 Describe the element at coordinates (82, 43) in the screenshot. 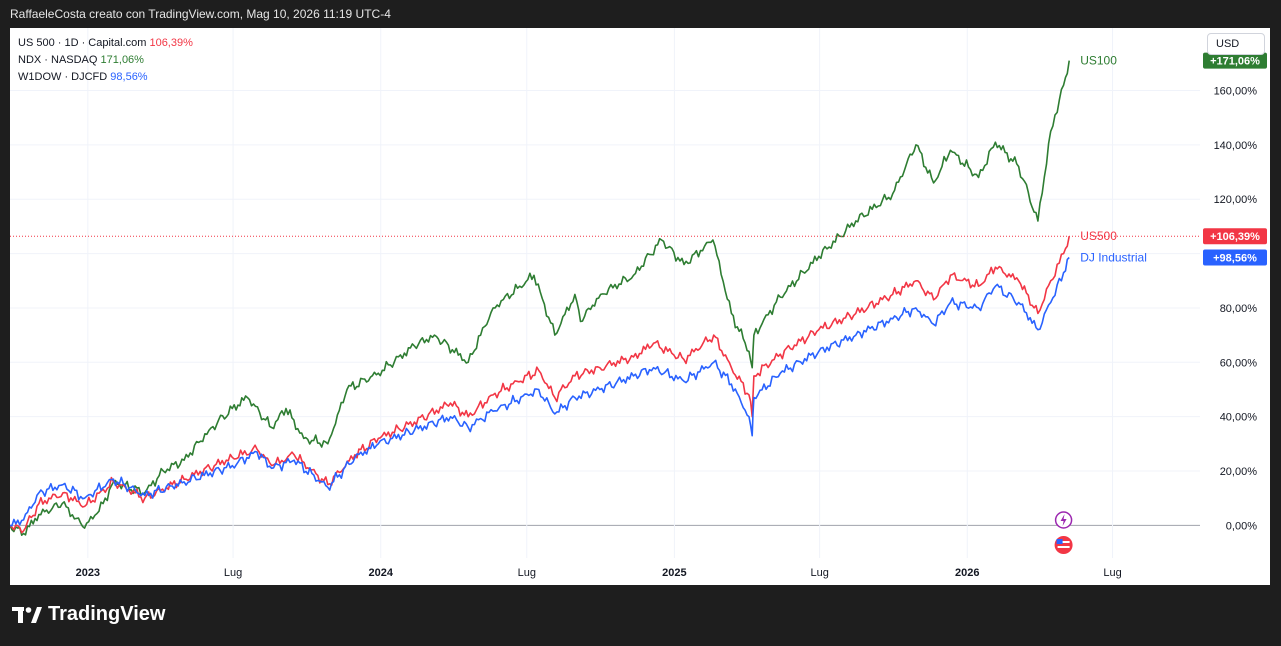

I see `legend-series-name: US 500 · 1D · Capital.com` at that location.